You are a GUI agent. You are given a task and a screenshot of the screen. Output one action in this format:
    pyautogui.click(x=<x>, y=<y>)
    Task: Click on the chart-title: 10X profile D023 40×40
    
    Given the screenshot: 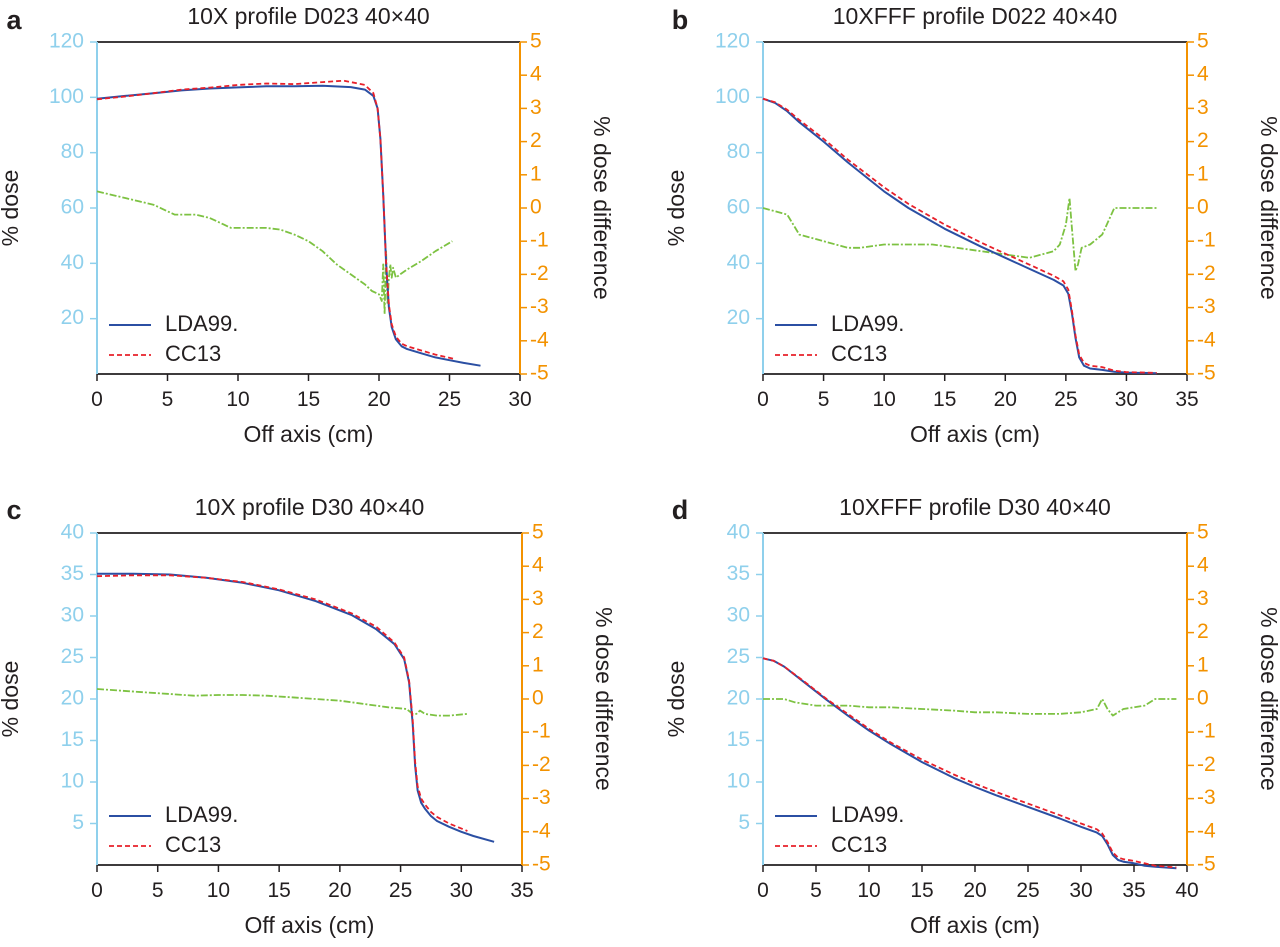 What is the action you would take?
    pyautogui.click(x=308, y=16)
    